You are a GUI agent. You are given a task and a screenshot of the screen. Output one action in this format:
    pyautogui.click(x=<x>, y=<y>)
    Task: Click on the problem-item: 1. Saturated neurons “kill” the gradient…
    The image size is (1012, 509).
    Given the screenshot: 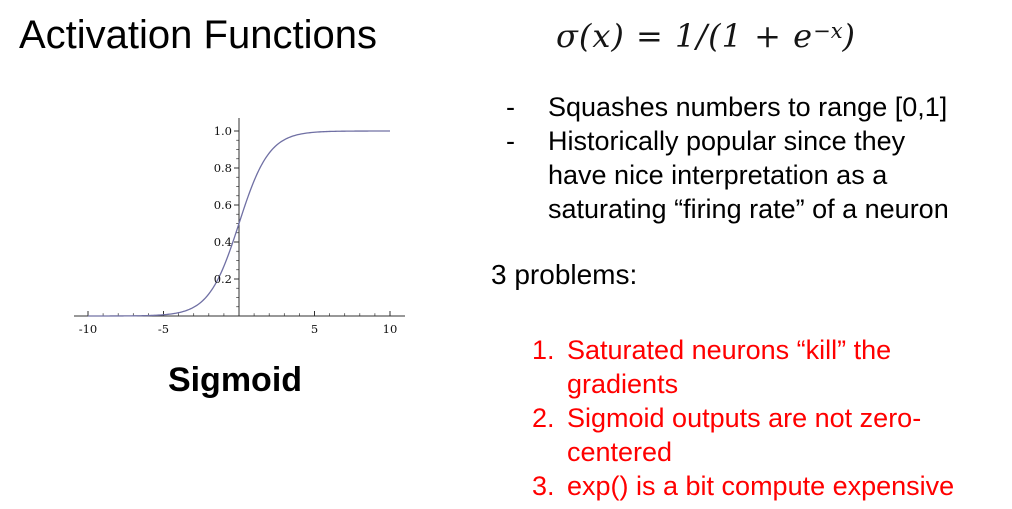 What is the action you would take?
    pyautogui.click(x=767, y=367)
    